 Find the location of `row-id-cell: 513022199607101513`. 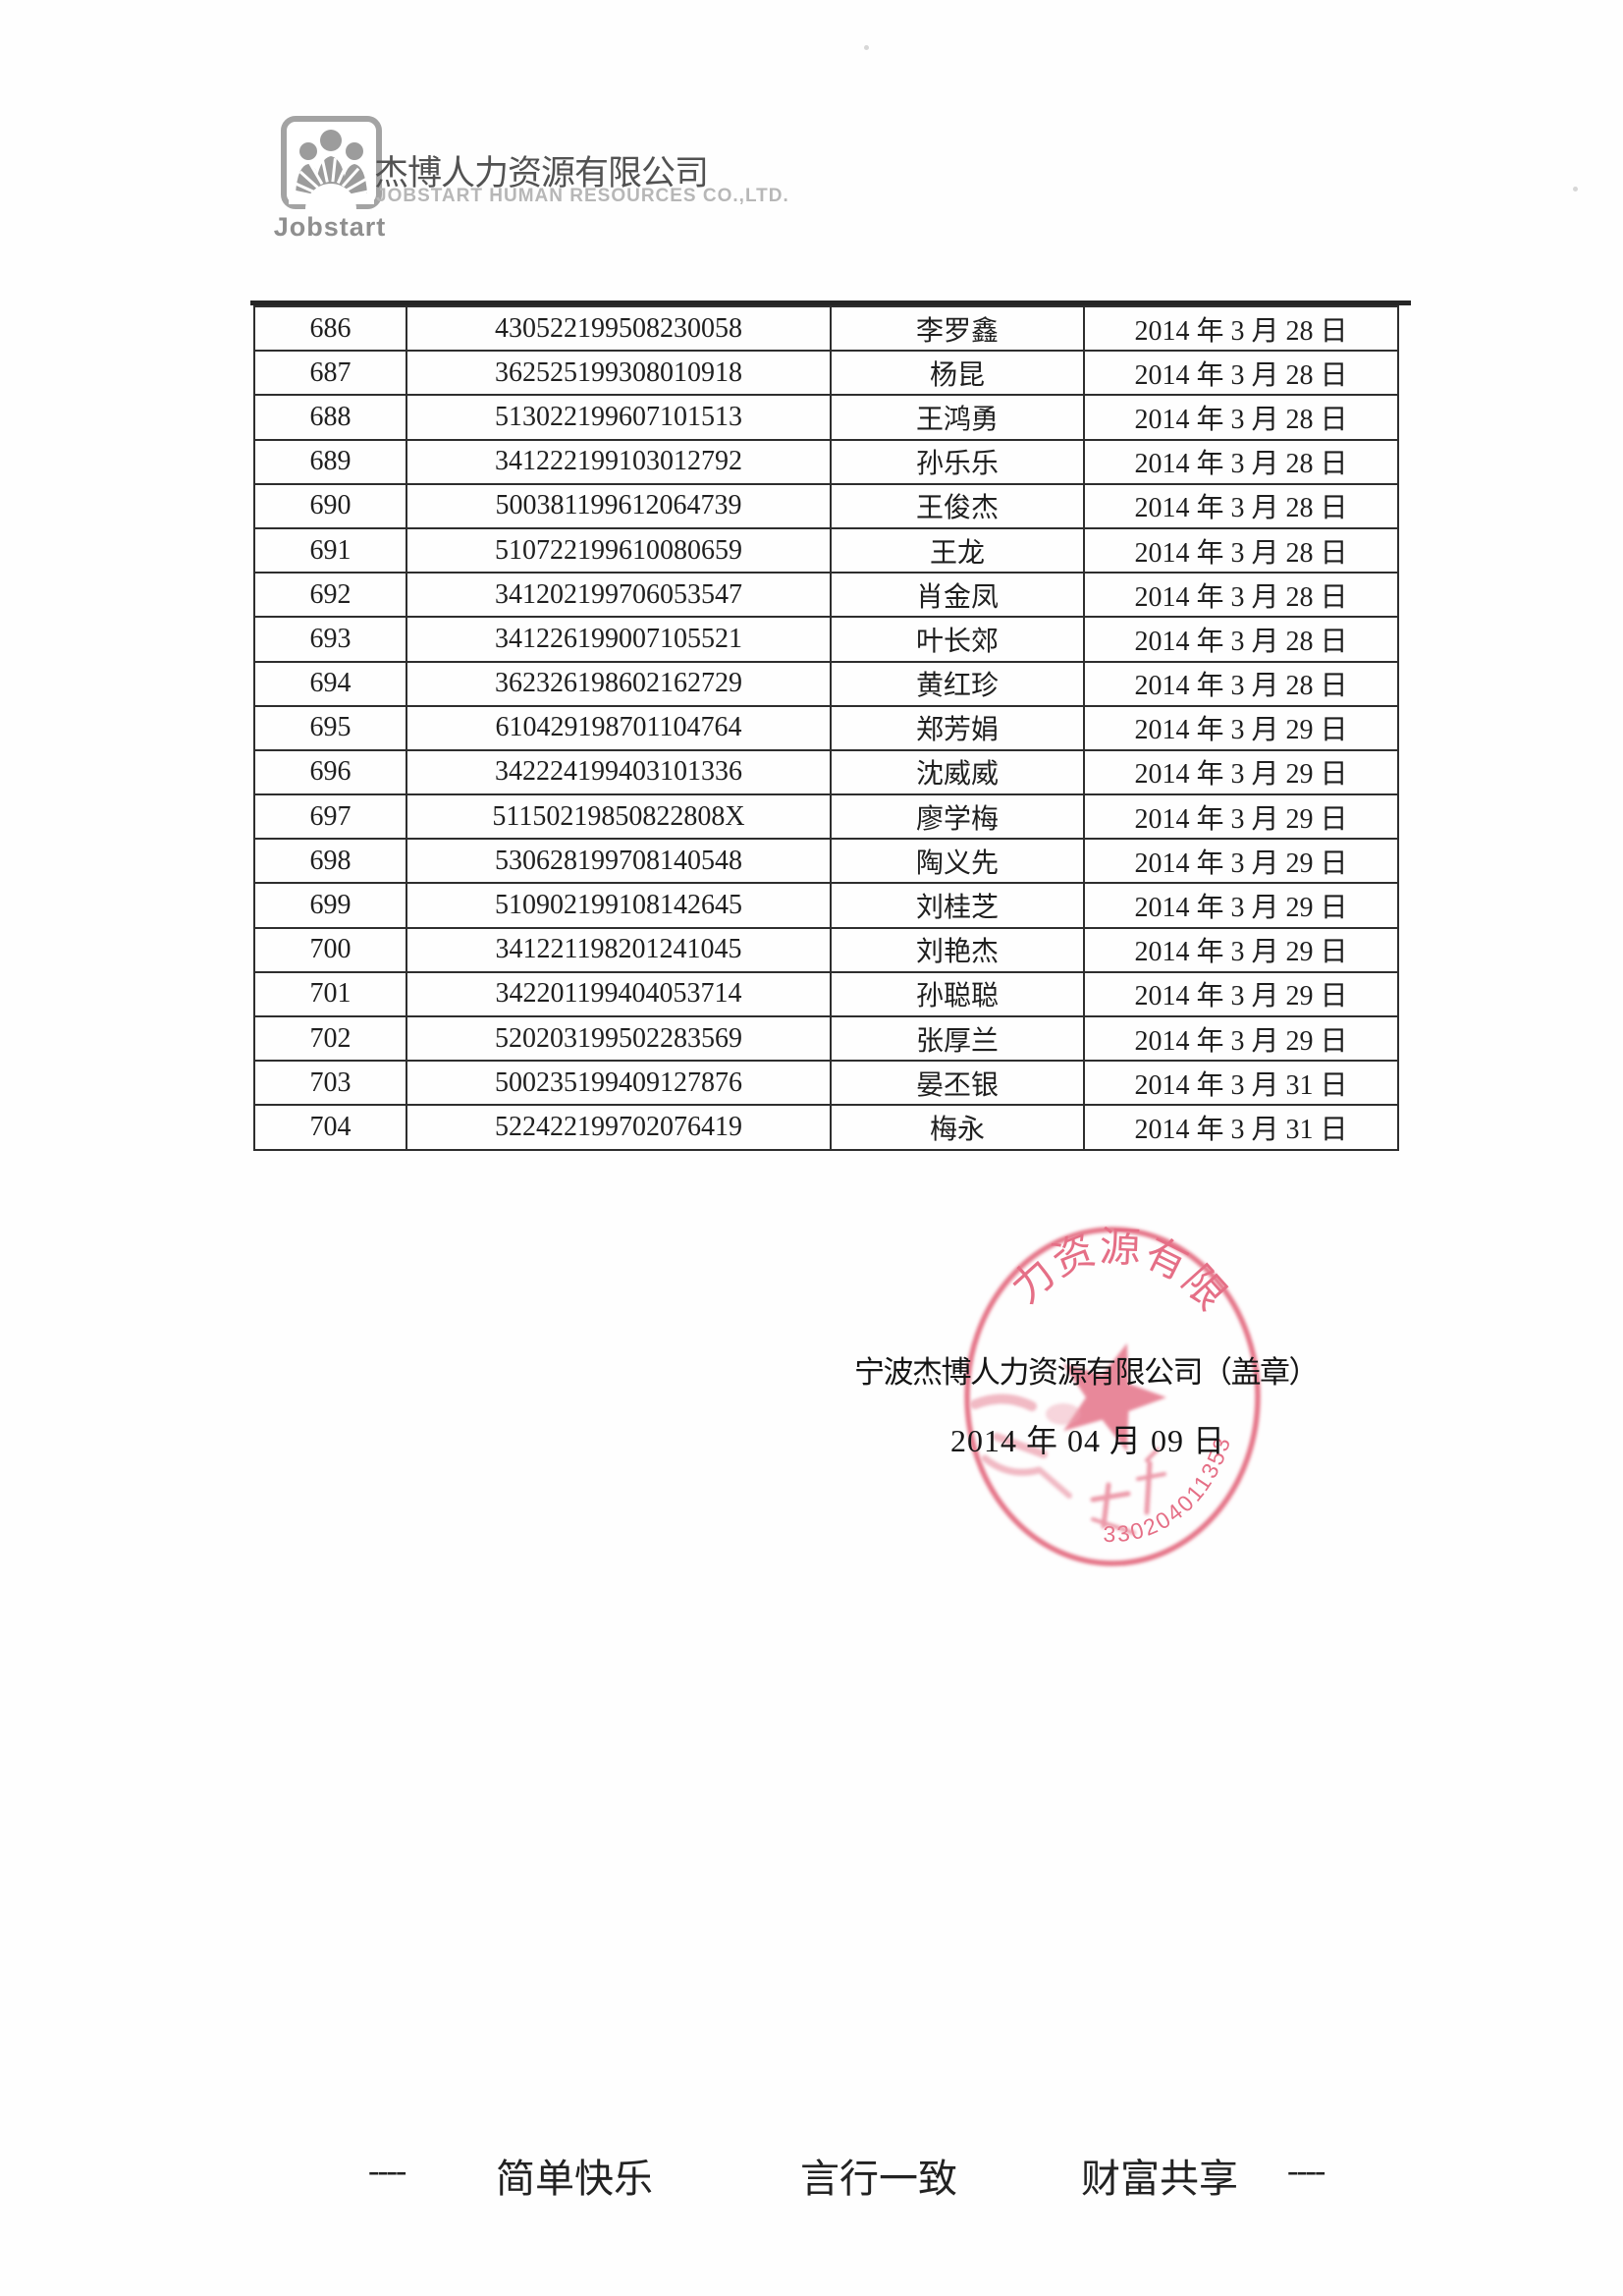

row-id-cell: 513022199607101513 is located at coordinates (619, 417).